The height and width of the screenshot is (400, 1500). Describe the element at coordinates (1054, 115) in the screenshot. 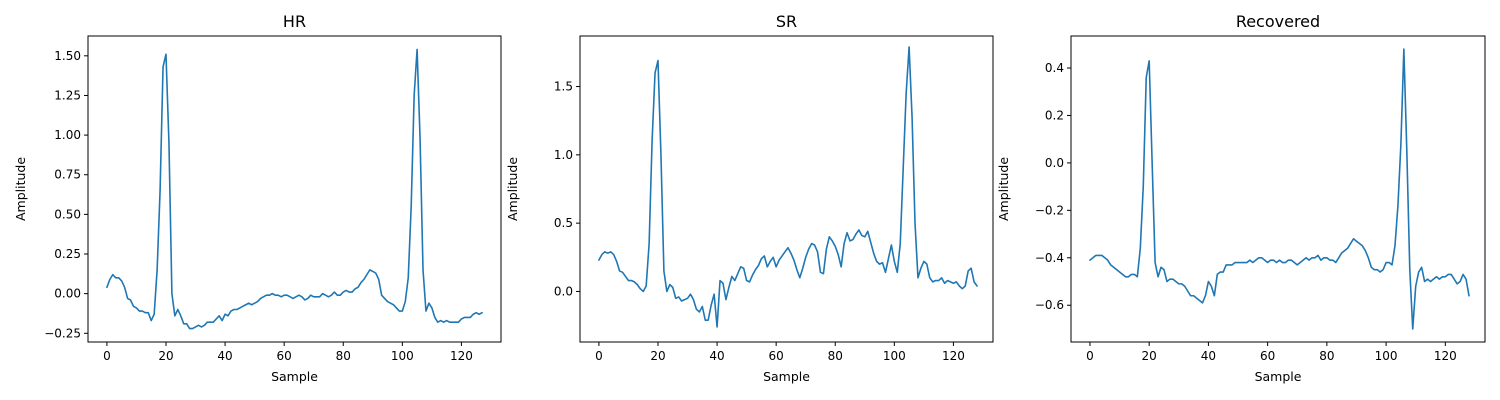

I see `y-tick-label: 0.2` at that location.